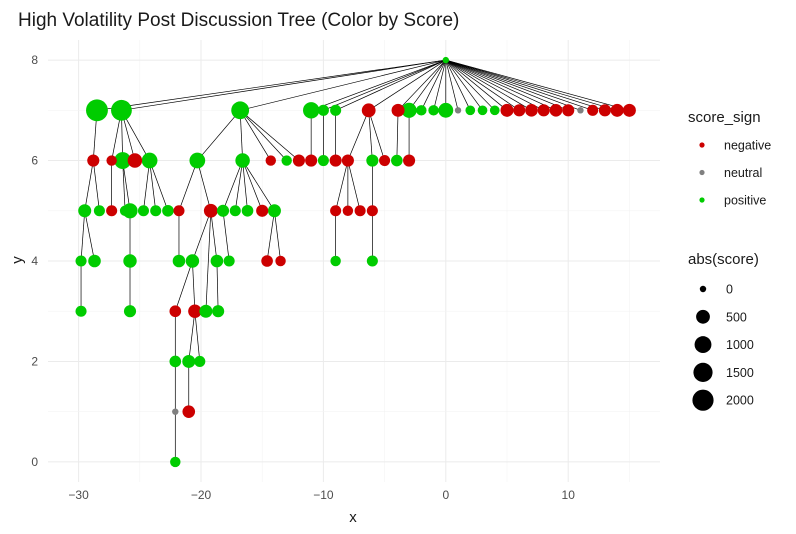 The width and height of the screenshot is (796, 534). I want to click on x-axis-title: x, so click(353, 517).